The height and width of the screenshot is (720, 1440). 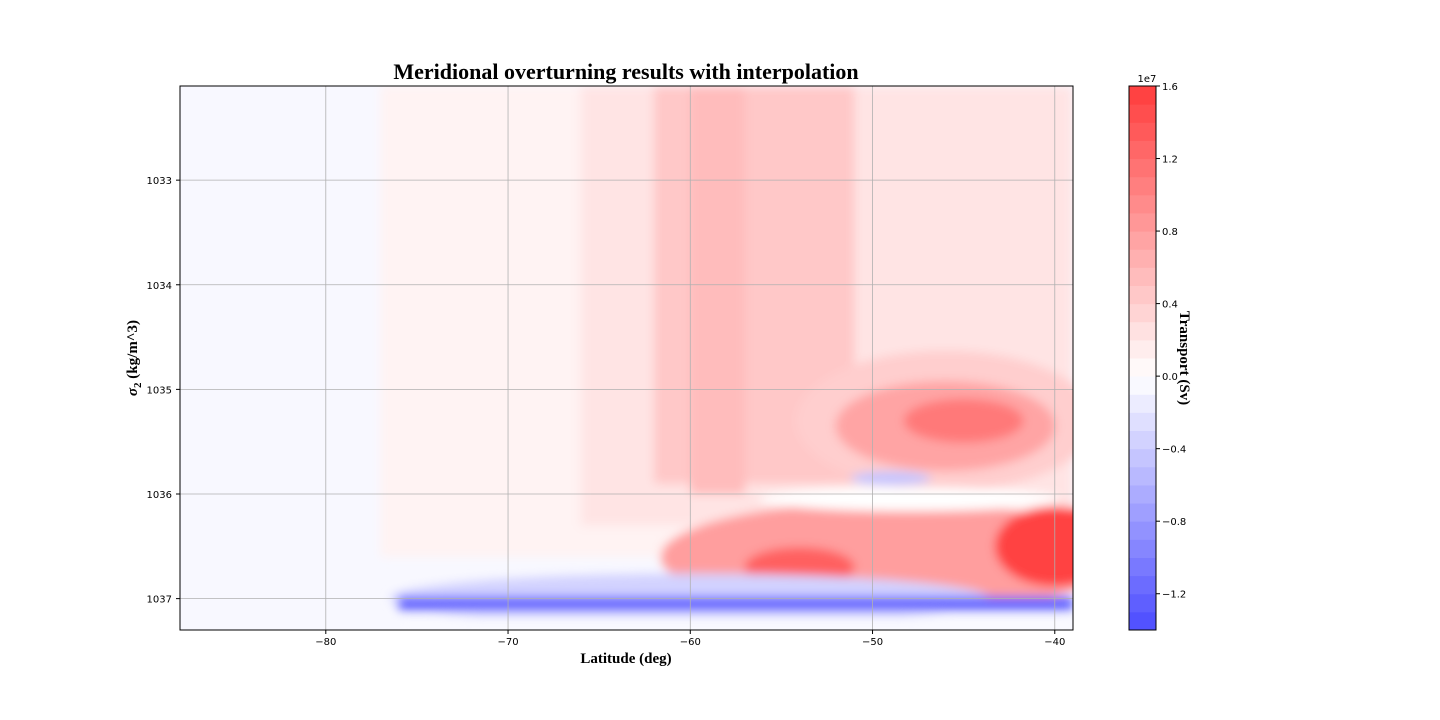 What do you see at coordinates (908, 499) in the screenshot?
I see `contour-gap-white` at bounding box center [908, 499].